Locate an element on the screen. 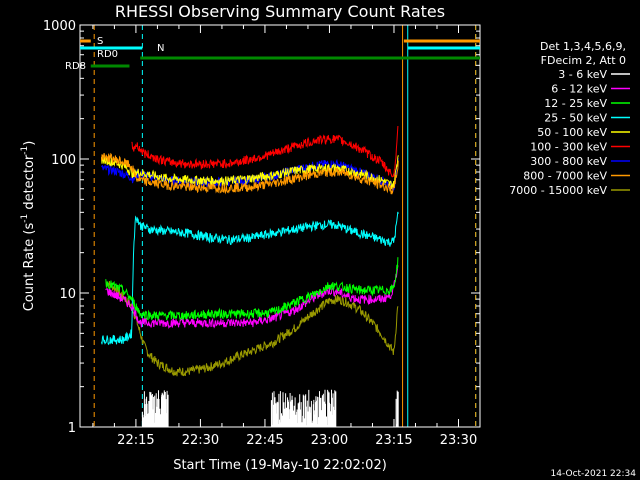 The image size is (640, 480). flag-label: S is located at coordinates (100, 41).